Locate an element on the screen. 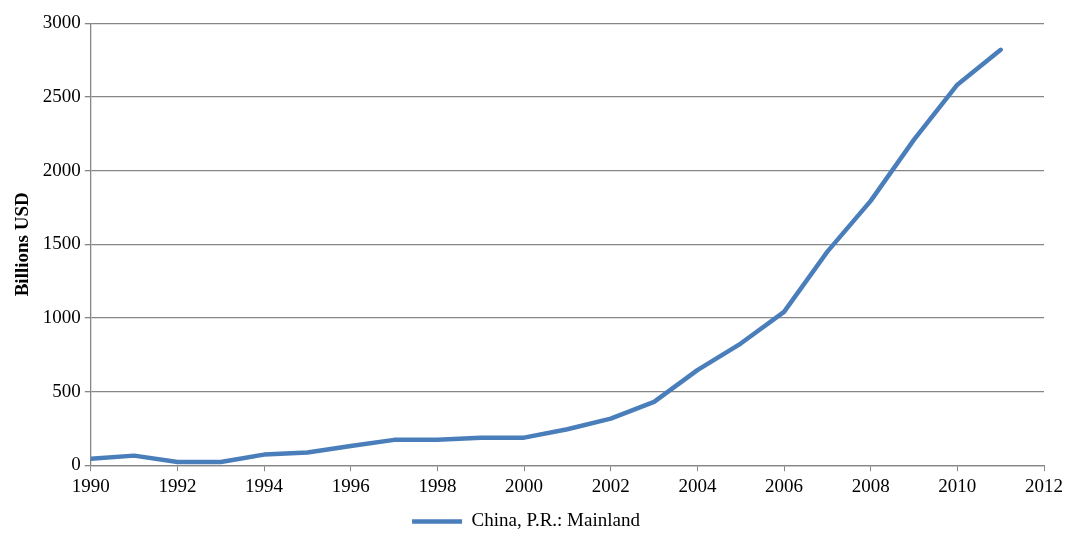 The width and height of the screenshot is (1082, 549). y-tick-label: 1500 is located at coordinates (61, 243).